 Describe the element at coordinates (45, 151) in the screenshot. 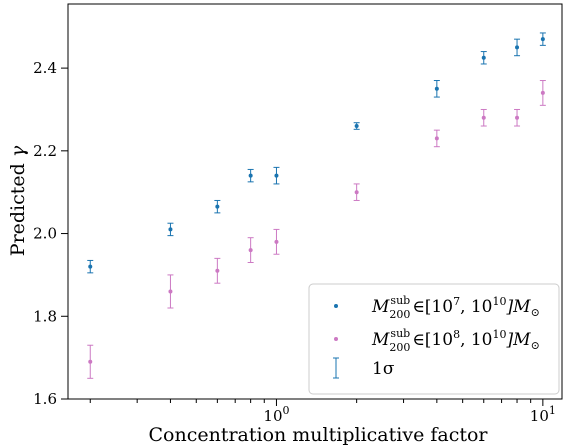

I see `y-tick-label: 2.2` at that location.